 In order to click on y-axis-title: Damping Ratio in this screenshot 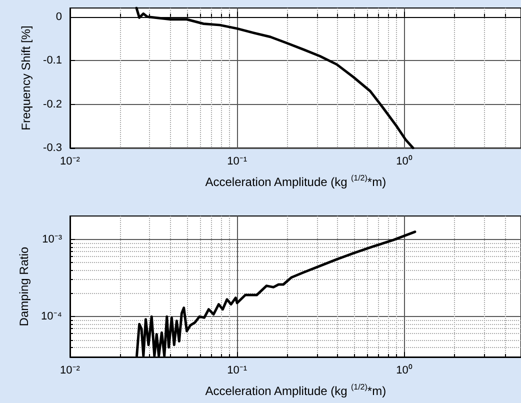, I will do `click(24, 286)`.